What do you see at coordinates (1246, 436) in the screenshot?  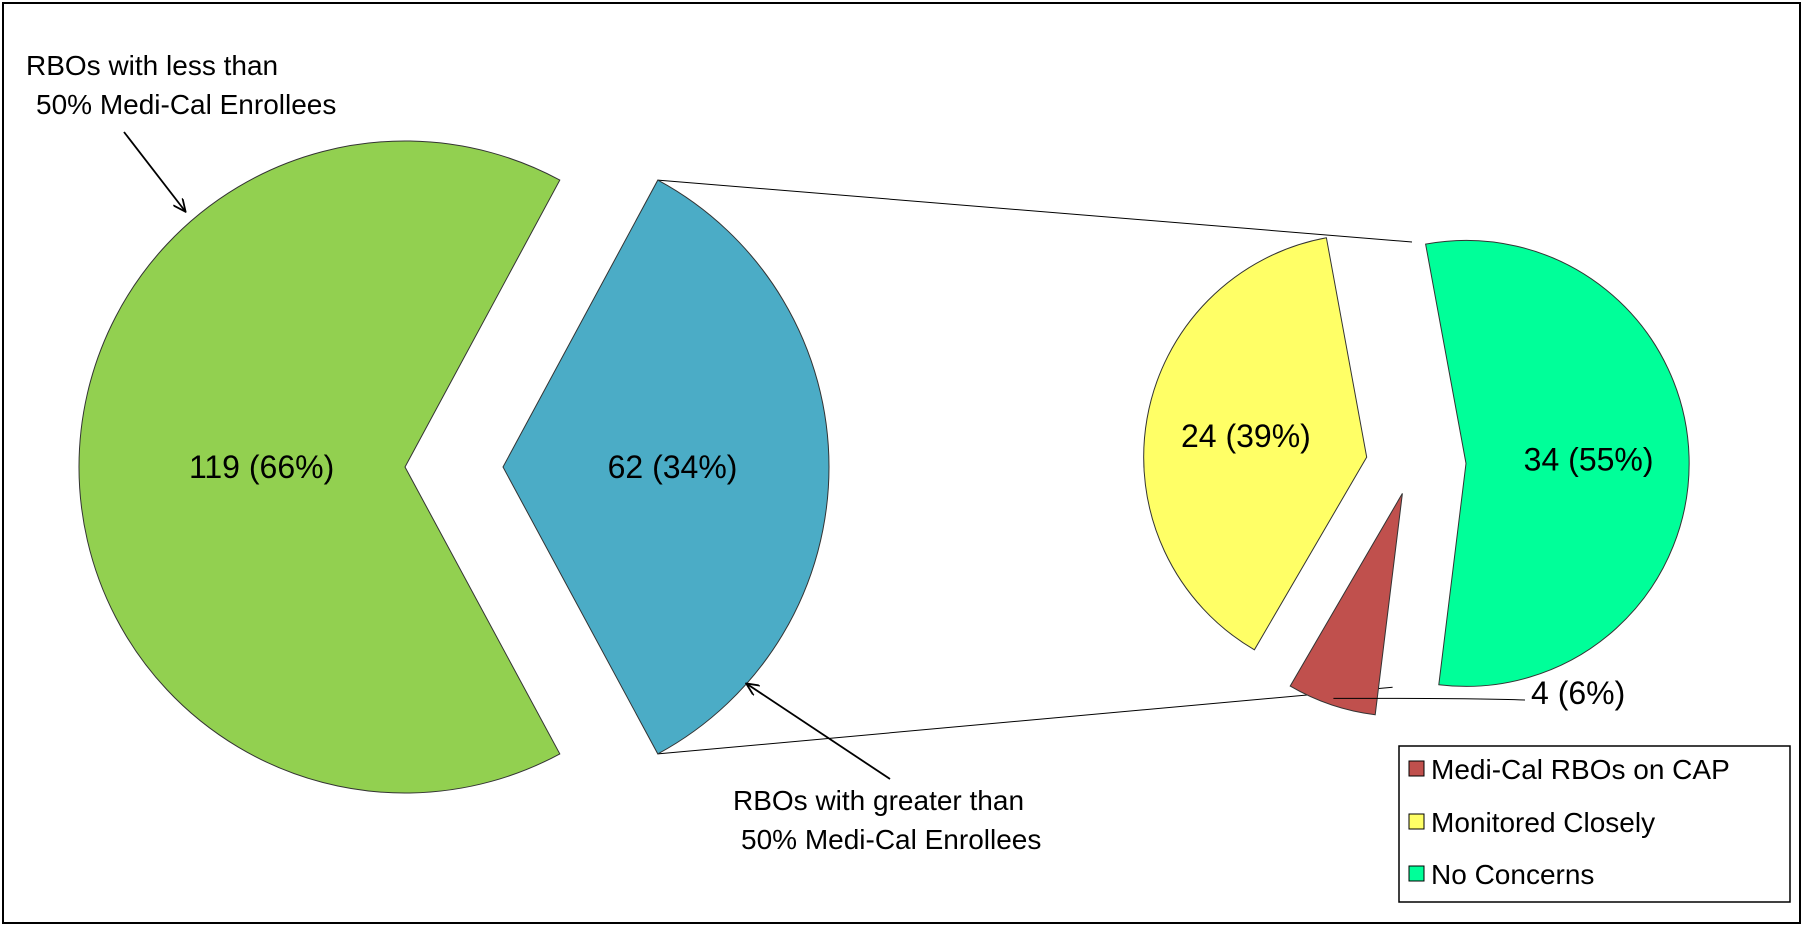 I see `sub-pie-label-monitored-closely: 24 (39%)` at bounding box center [1246, 436].